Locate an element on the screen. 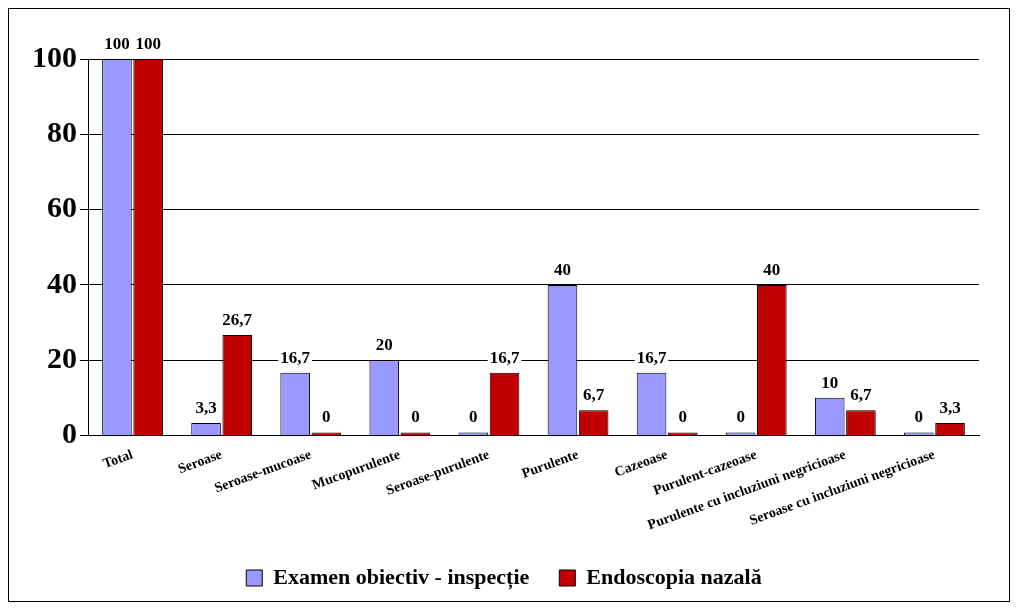  legend-label: Endoscopia nazală is located at coordinates (674, 576).